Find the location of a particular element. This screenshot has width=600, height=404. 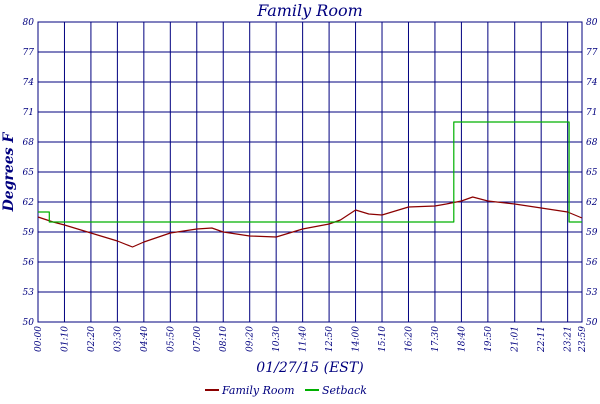

x-tick-label: 04:40 is located at coordinates (145, 339).